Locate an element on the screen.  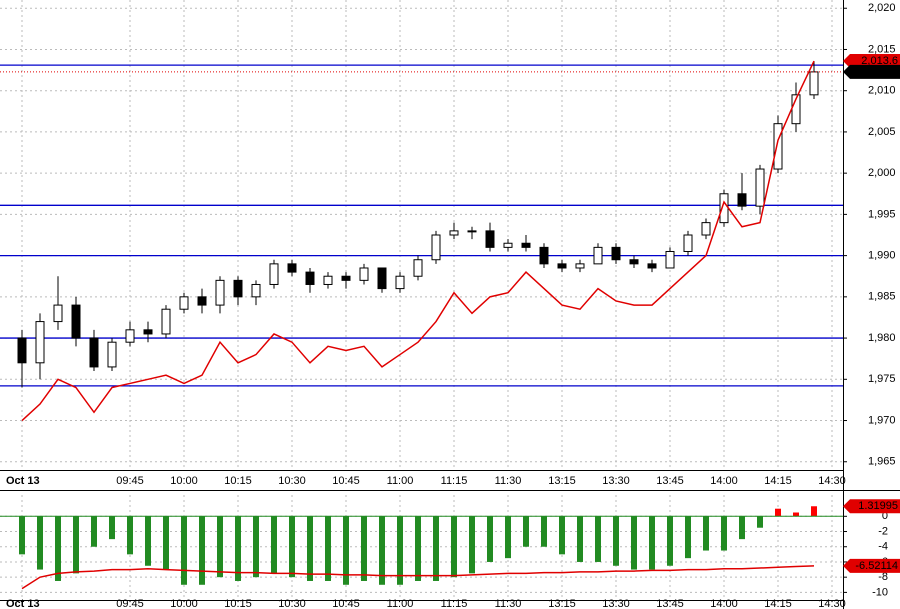
x-tick-label: 13:45 is located at coordinates (670, 603).